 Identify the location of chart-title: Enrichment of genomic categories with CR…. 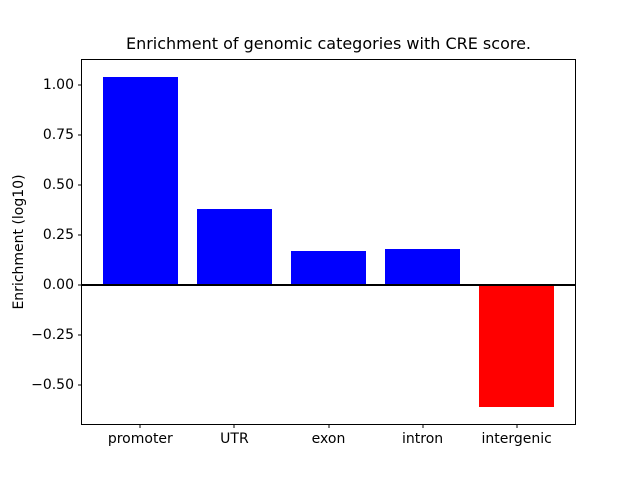
(328, 43).